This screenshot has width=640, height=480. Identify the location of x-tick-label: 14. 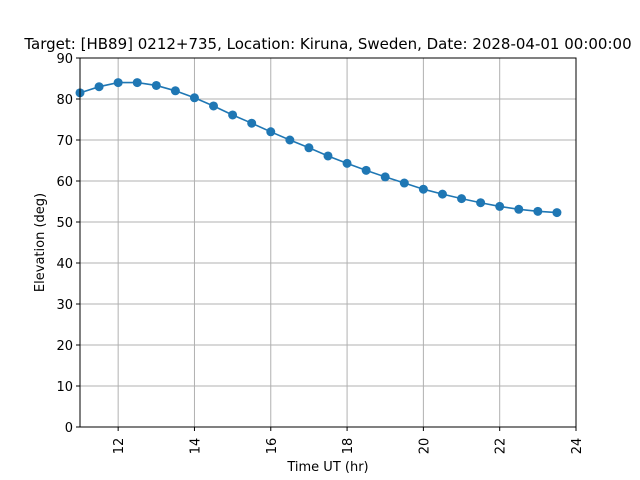
(195, 446).